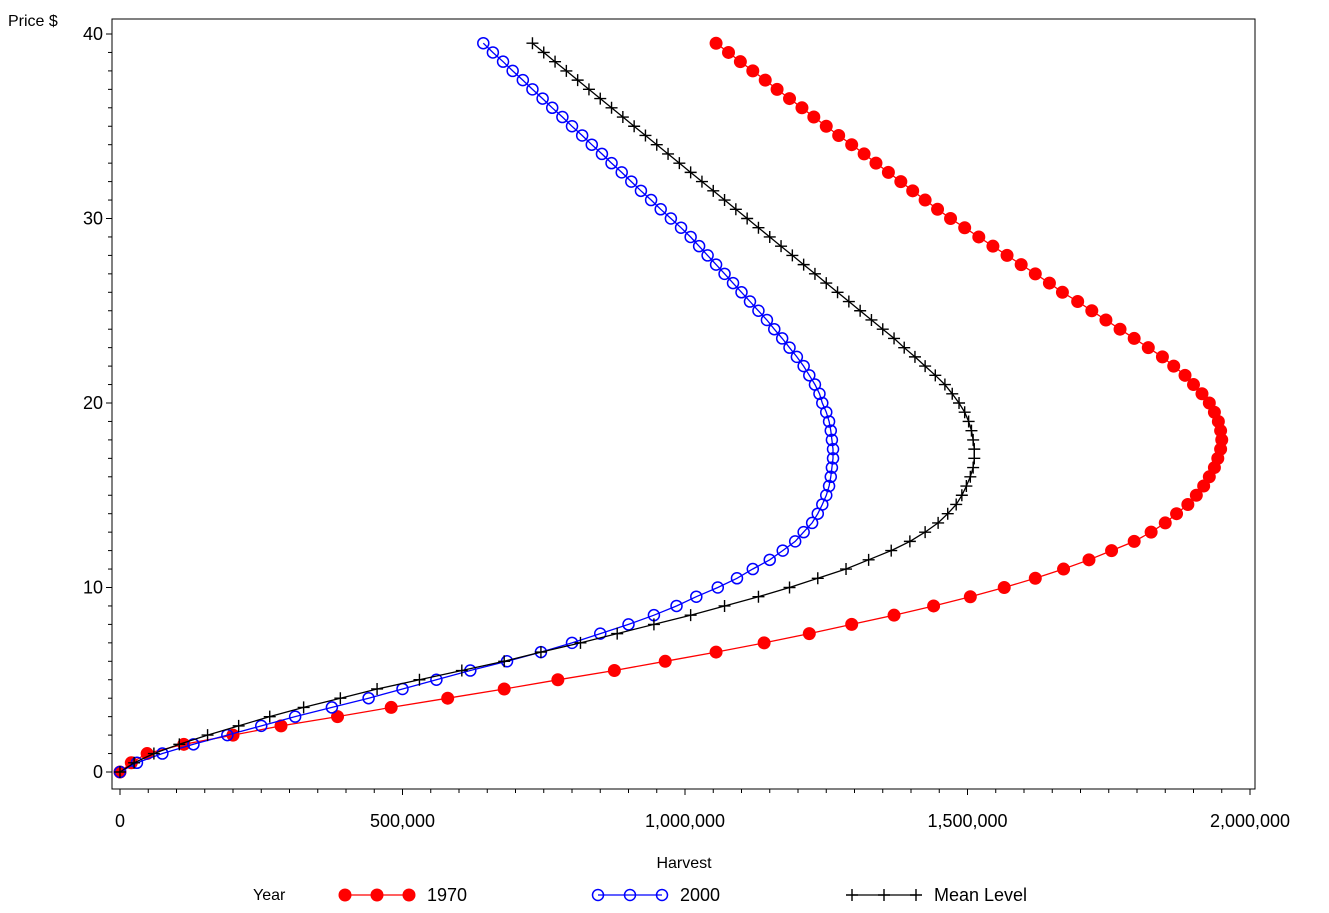 The width and height of the screenshot is (1329, 913). Describe the element at coordinates (97, 403) in the screenshot. I see `y-axis: 0 10 20 30 40` at that location.